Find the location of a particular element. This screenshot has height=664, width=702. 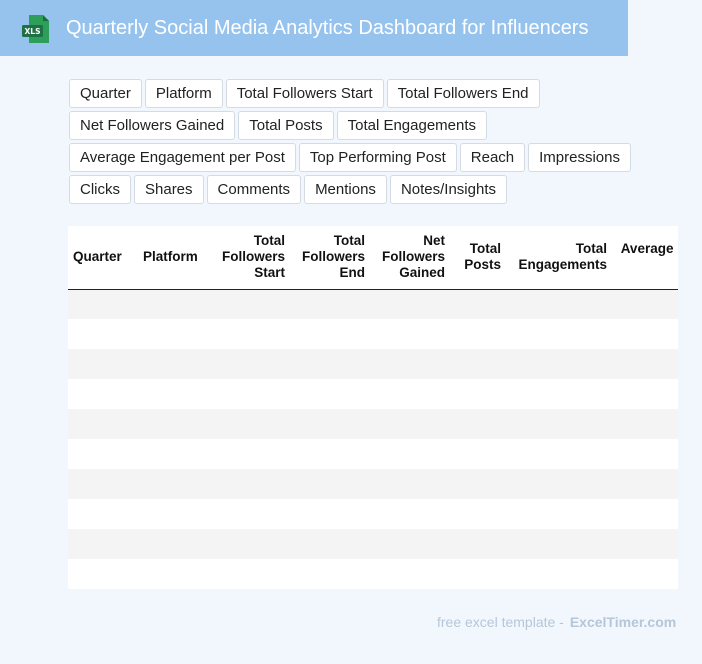

column-tag: Impressions is located at coordinates (579, 157).